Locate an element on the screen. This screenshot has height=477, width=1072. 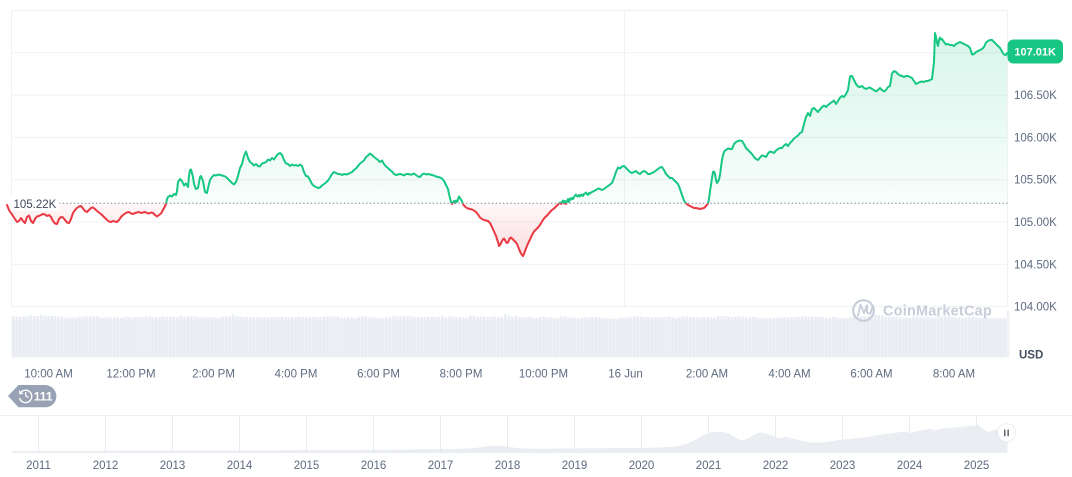
svg-text: 105.22K is located at coordinates (35, 205).